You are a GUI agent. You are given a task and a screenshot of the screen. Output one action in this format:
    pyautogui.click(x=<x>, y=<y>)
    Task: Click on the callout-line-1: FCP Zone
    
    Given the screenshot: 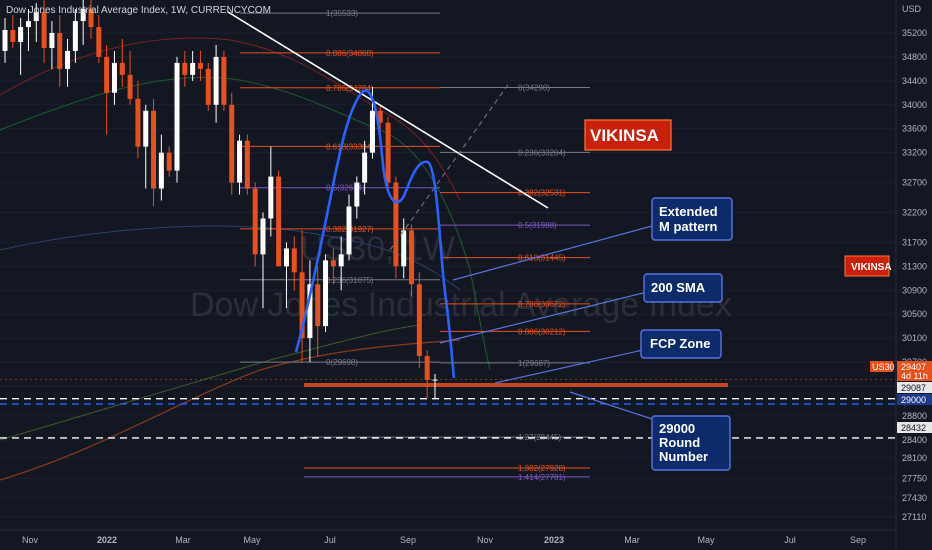 What is the action you would take?
    pyautogui.click(x=680, y=343)
    